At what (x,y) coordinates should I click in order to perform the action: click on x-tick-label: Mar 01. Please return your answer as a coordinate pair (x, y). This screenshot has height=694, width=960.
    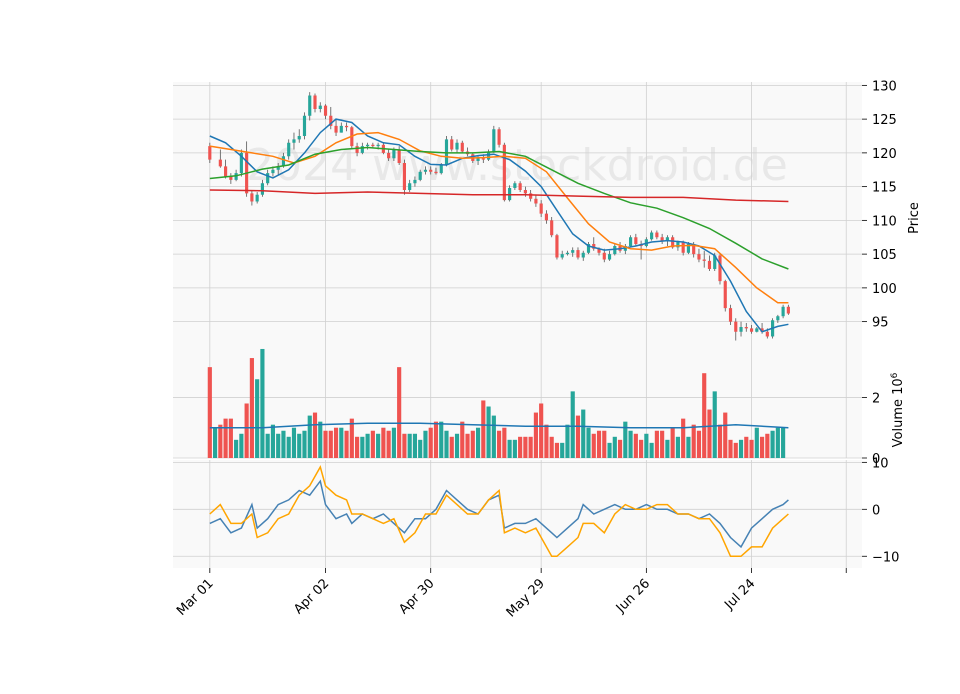
    Looking at the image, I should click on (195, 597).